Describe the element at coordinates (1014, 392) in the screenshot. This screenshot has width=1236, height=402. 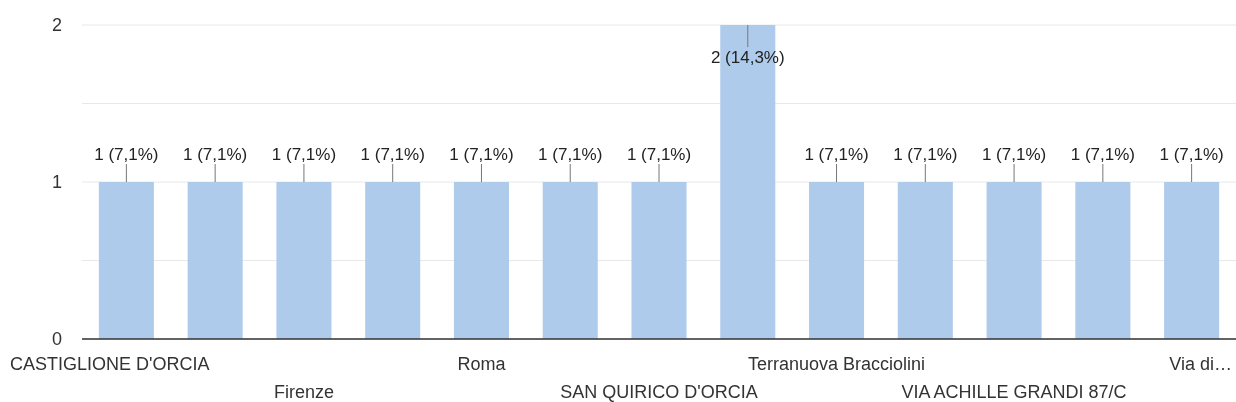
I see `x-tick-label: VIA ACHILLE GRANDI 87/C` at that location.